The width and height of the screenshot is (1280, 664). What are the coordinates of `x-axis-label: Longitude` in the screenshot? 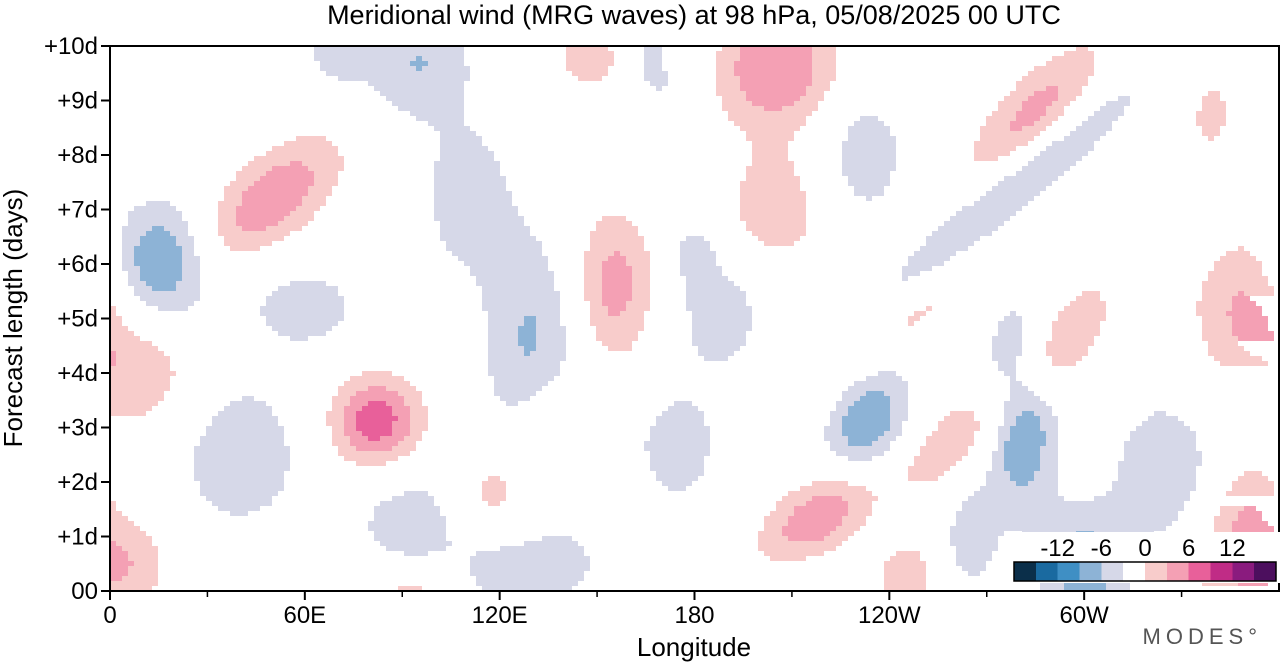 It's located at (694, 647).